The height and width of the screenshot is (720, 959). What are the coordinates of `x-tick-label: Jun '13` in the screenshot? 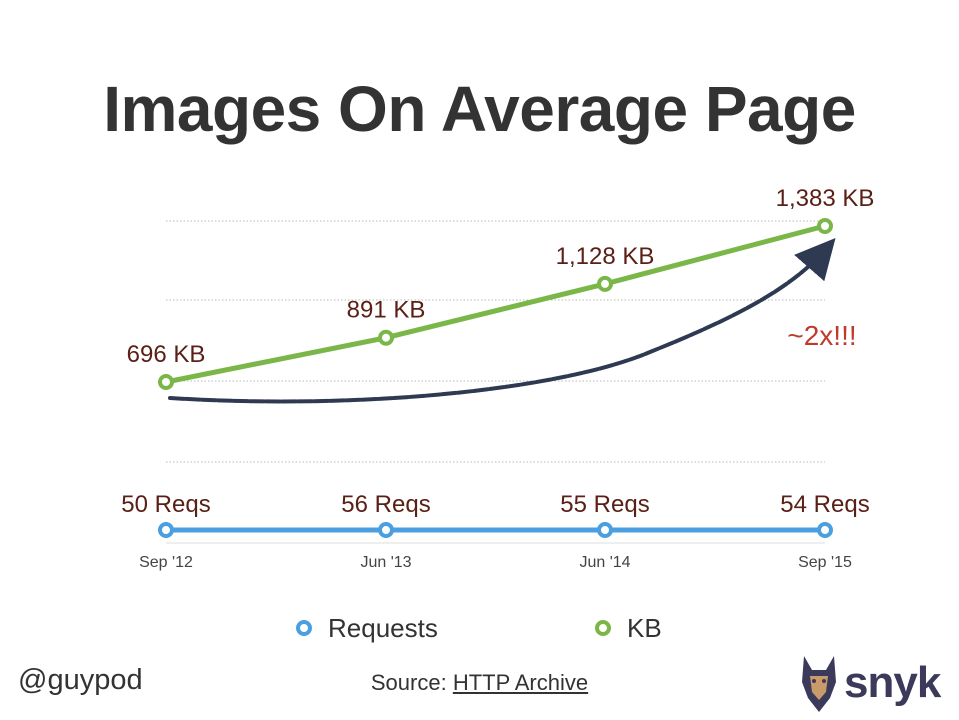 It's located at (385, 562).